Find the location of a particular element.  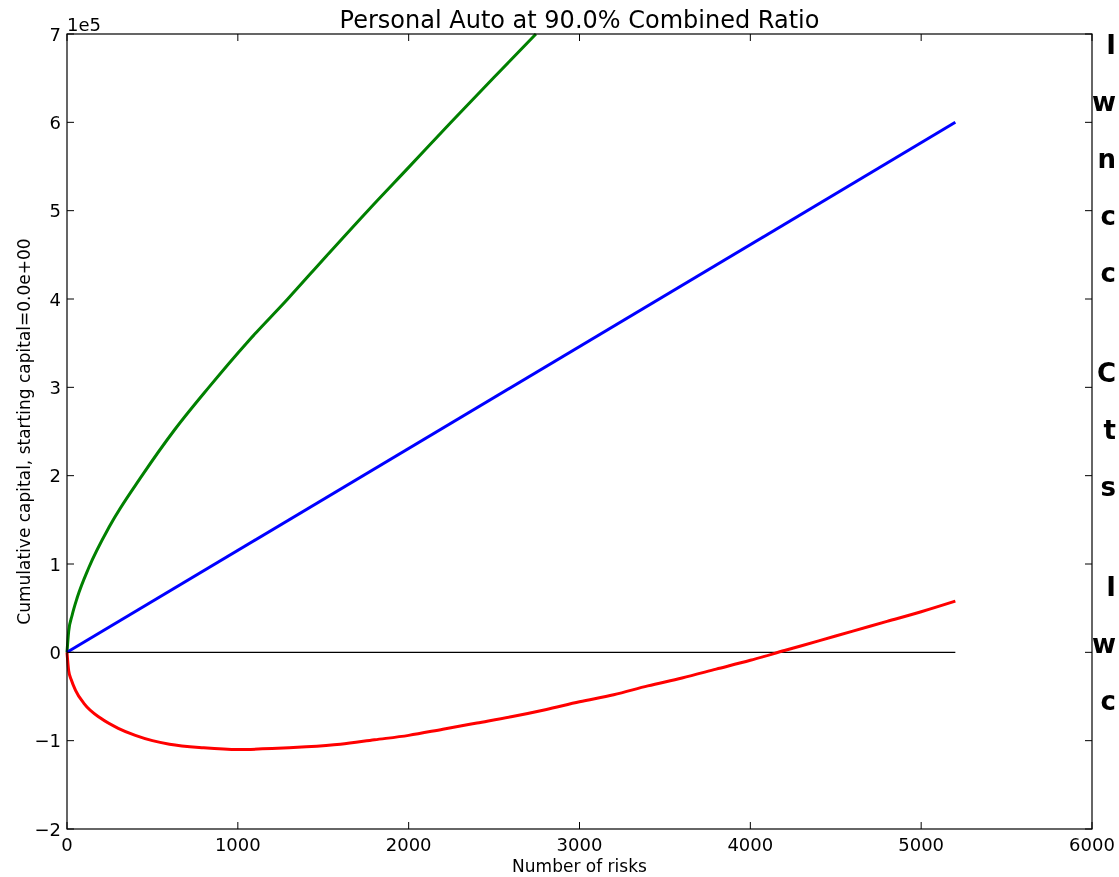

y-tick-label: 2 is located at coordinates (55, 476).